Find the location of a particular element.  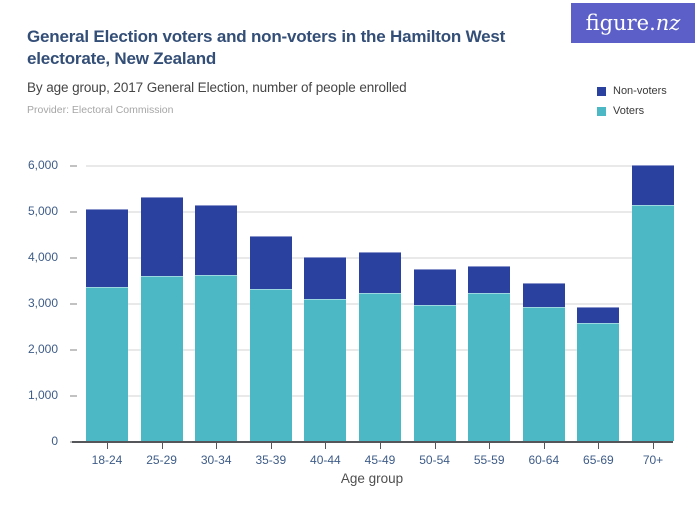

x-axis-label-30-34: 30-34 is located at coordinates (216, 460).